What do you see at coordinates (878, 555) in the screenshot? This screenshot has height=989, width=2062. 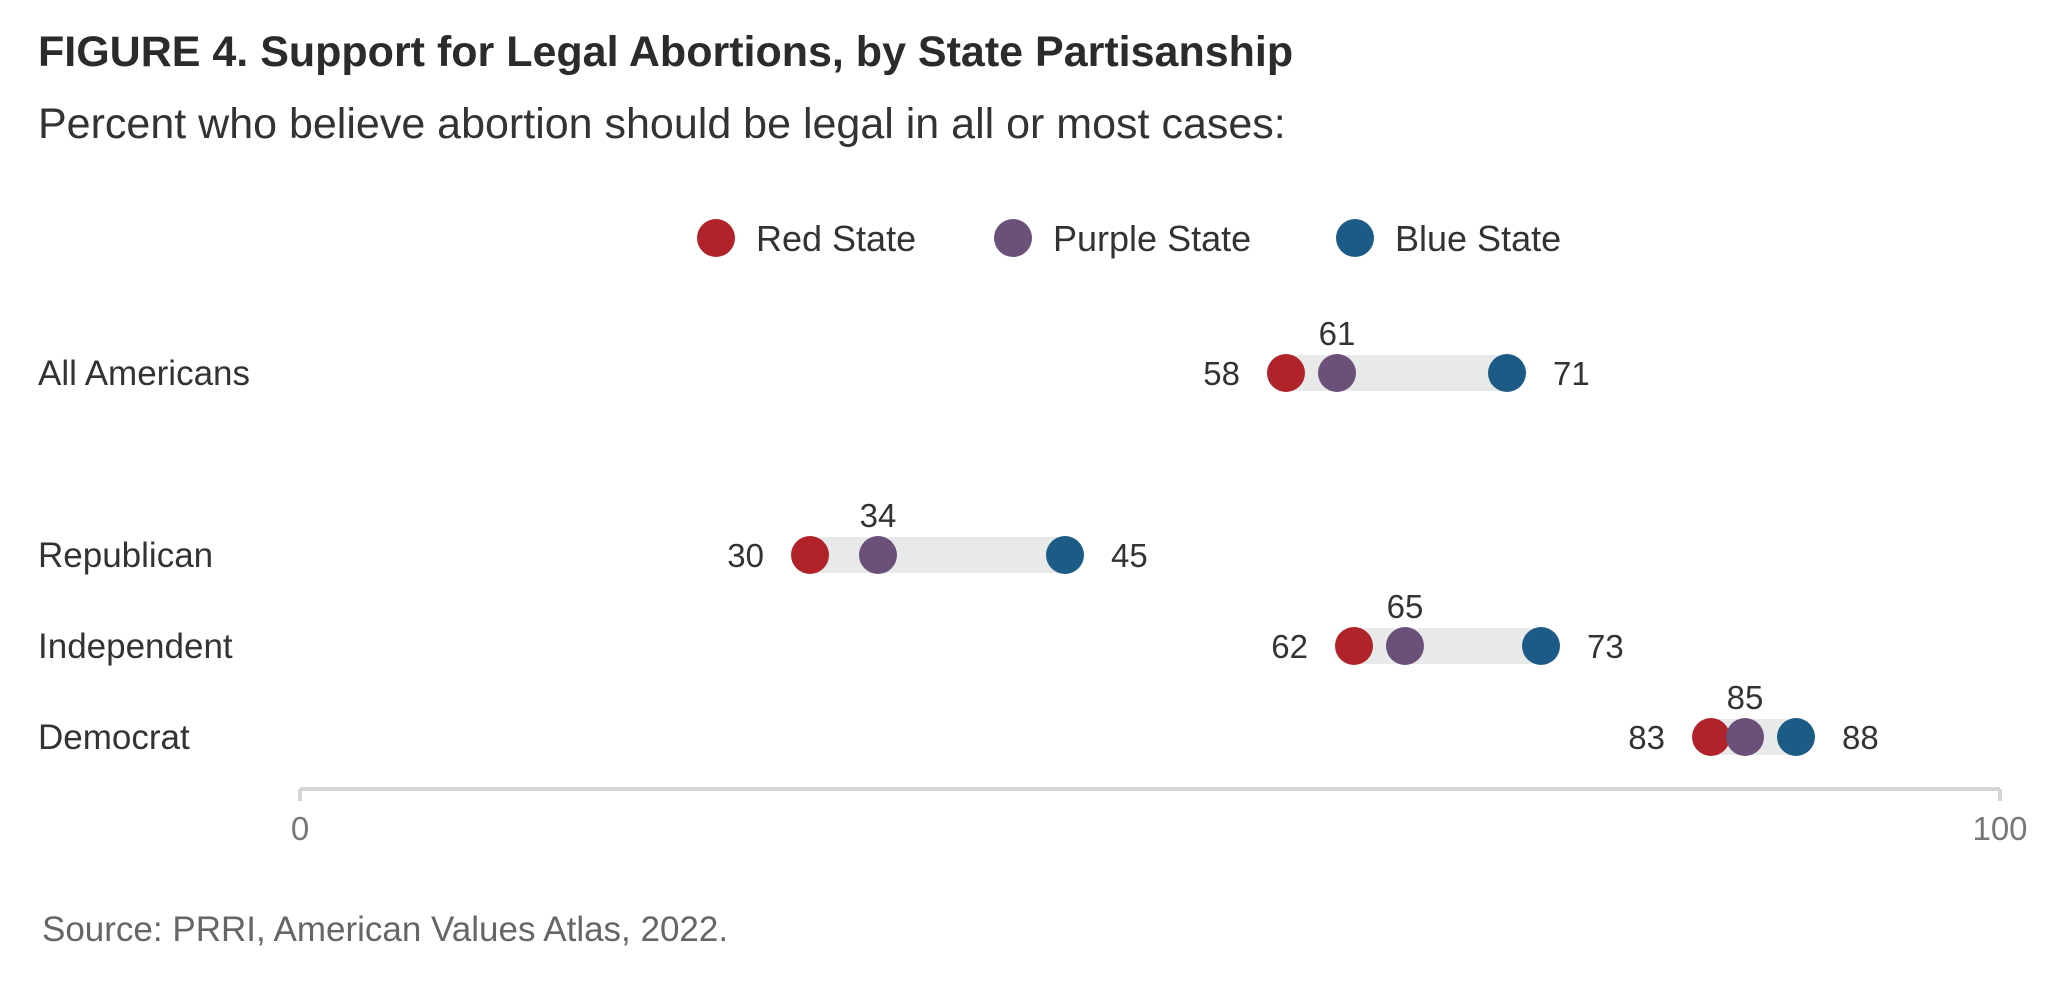 I see `point-republican-purple-state` at bounding box center [878, 555].